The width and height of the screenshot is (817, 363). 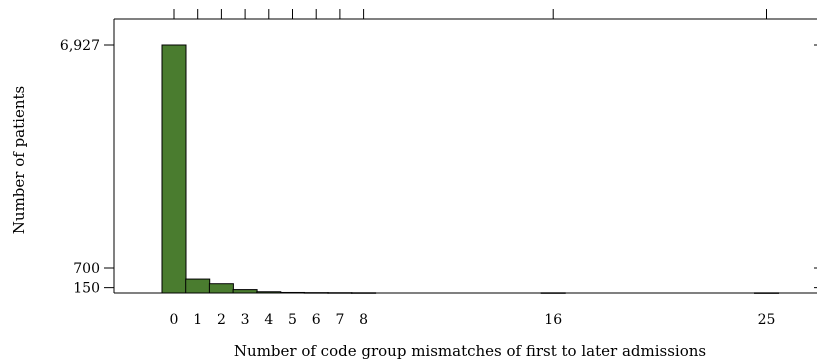 I want to click on x-tick-label-7: 7, so click(x=339, y=320).